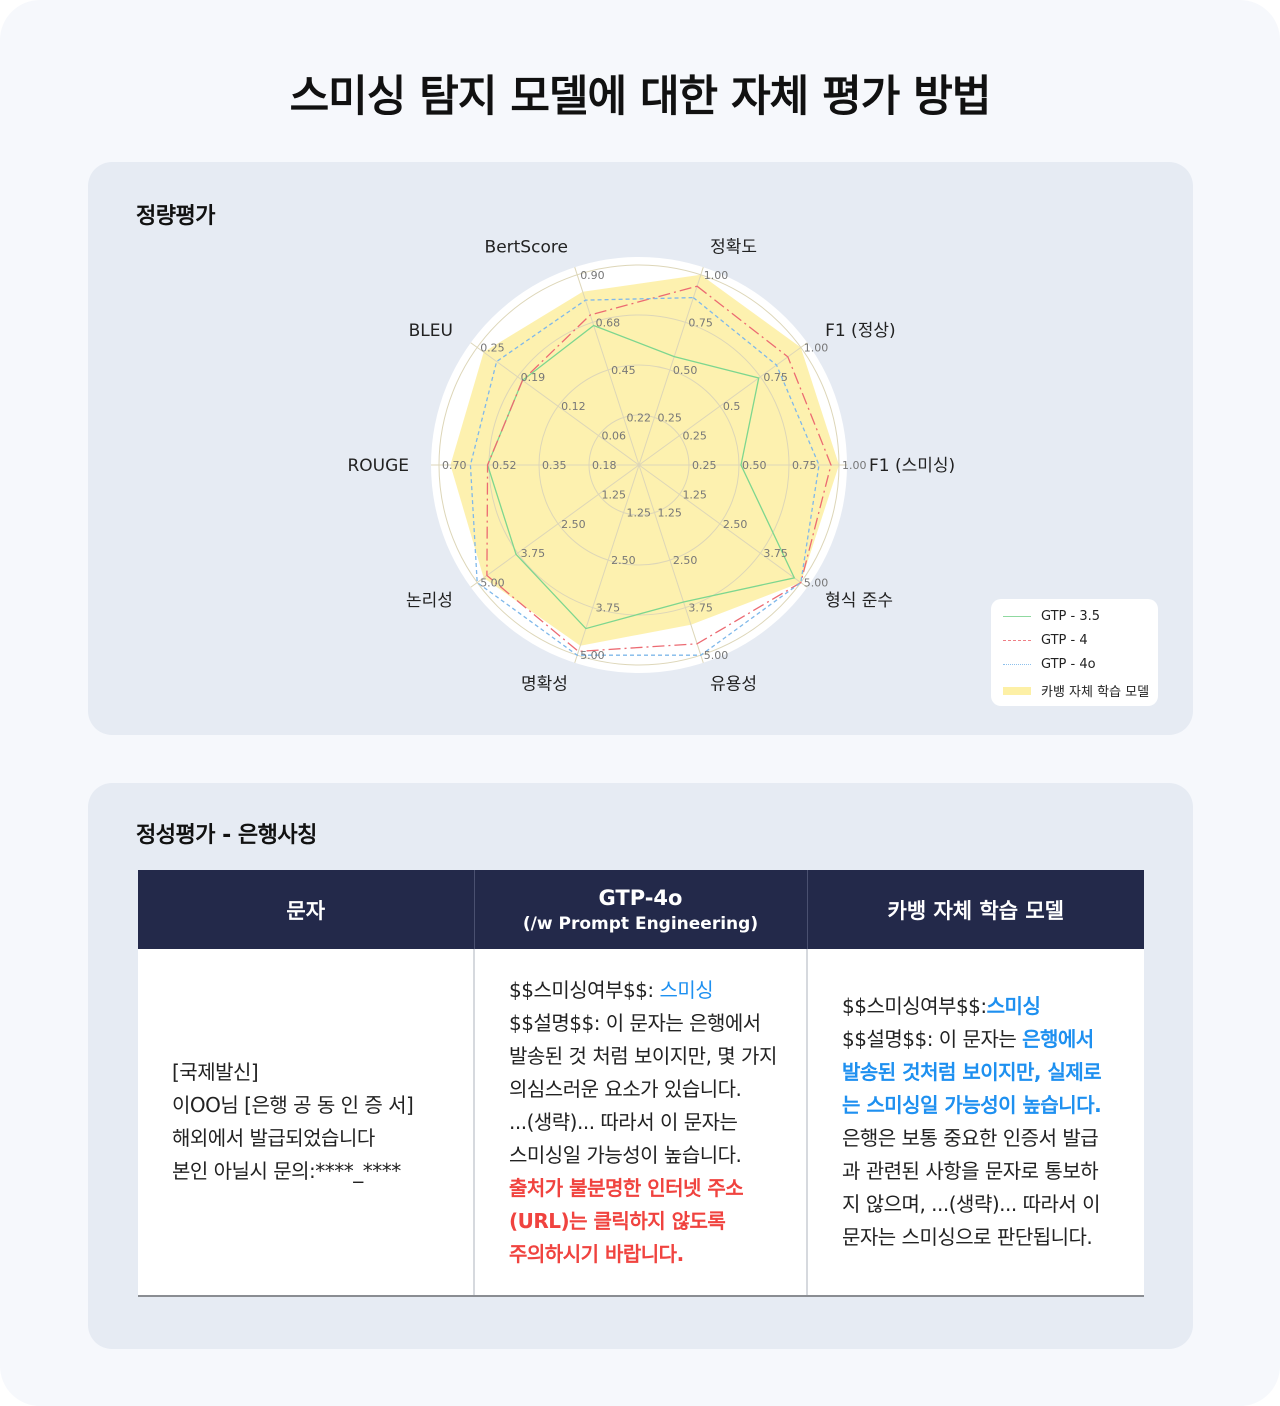 Image resolution: width=1280 pixels, height=1406 pixels. I want to click on text-segment: $$설명$$: 이 문자는 은행에서, so click(635, 1022).